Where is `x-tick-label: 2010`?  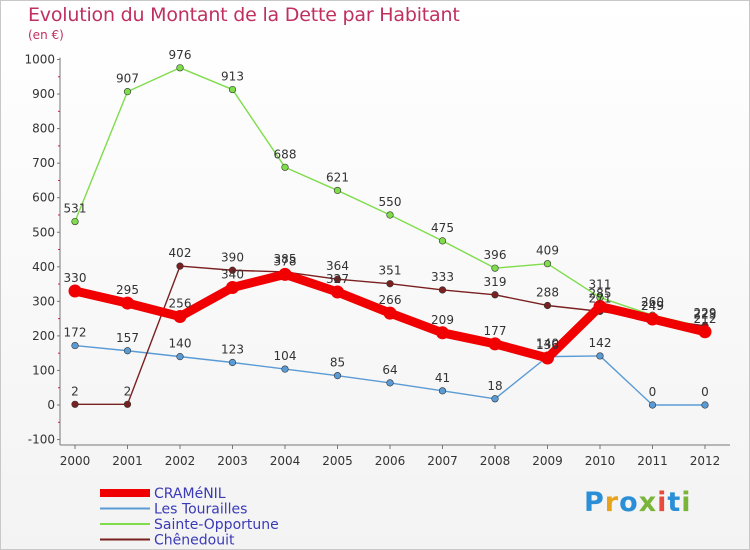
x-tick-label: 2010 is located at coordinates (600, 461).